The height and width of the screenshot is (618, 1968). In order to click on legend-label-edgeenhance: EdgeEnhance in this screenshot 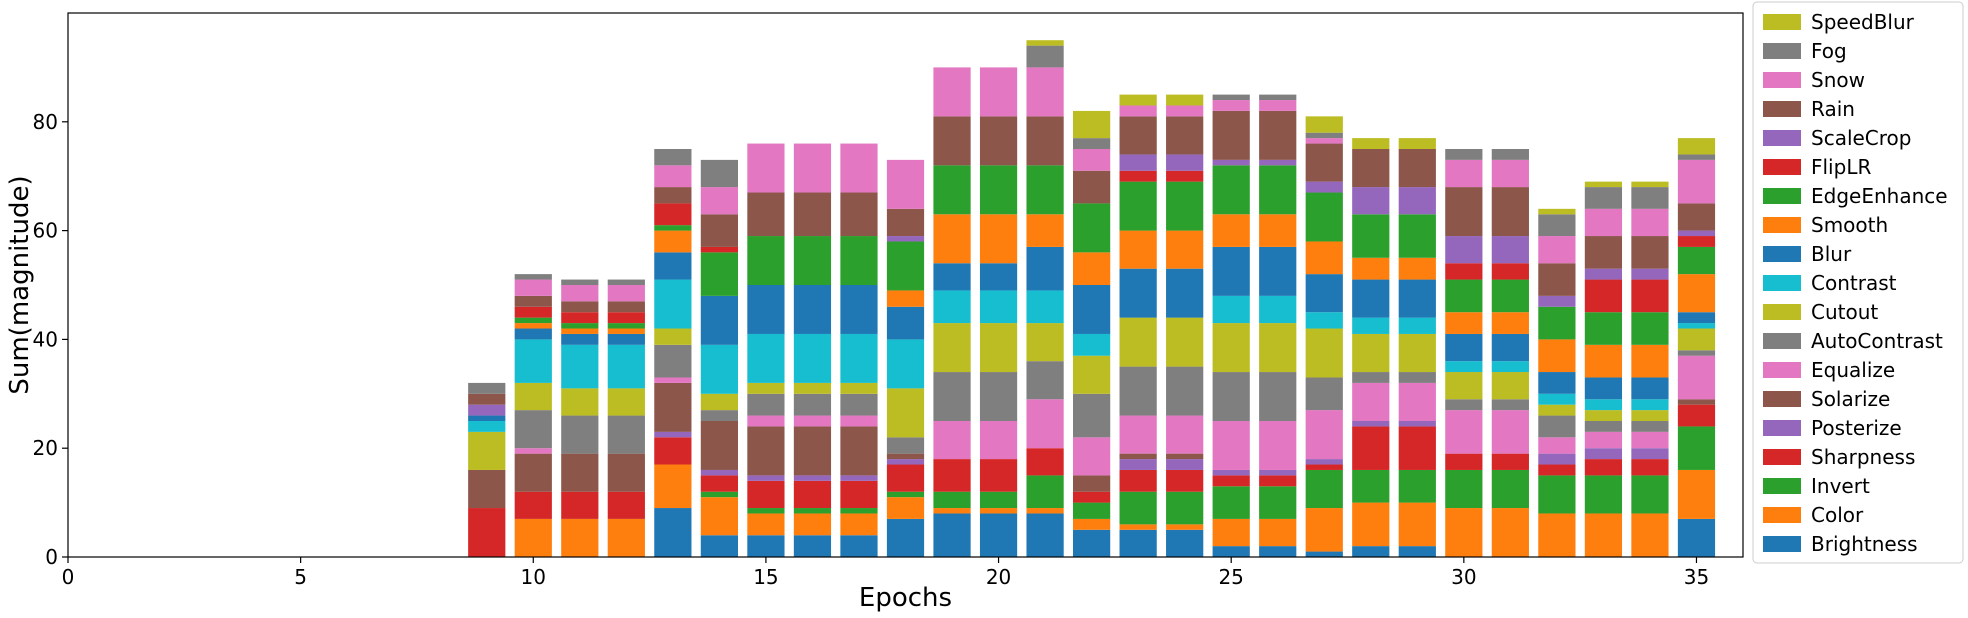, I will do `click(1879, 196)`.